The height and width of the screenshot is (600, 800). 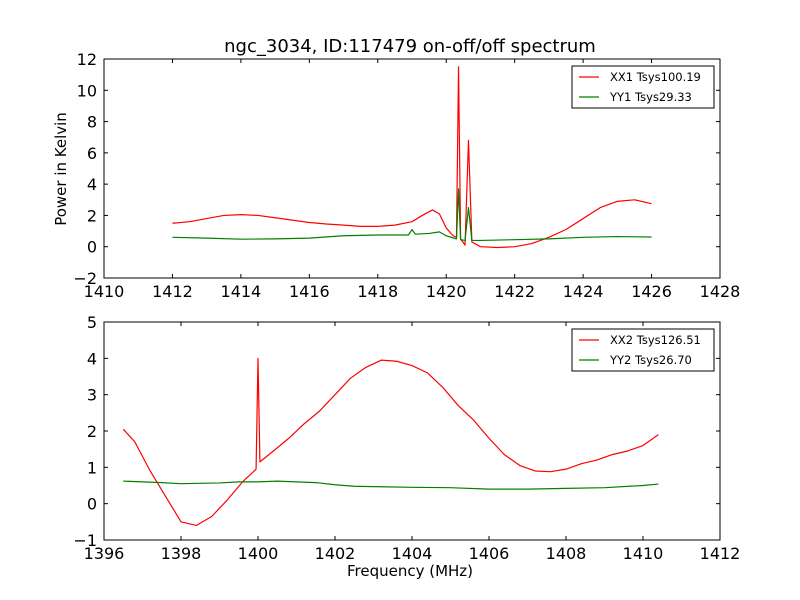 What do you see at coordinates (85, 540) in the screenshot?
I see `y-tick-label: −1` at bounding box center [85, 540].